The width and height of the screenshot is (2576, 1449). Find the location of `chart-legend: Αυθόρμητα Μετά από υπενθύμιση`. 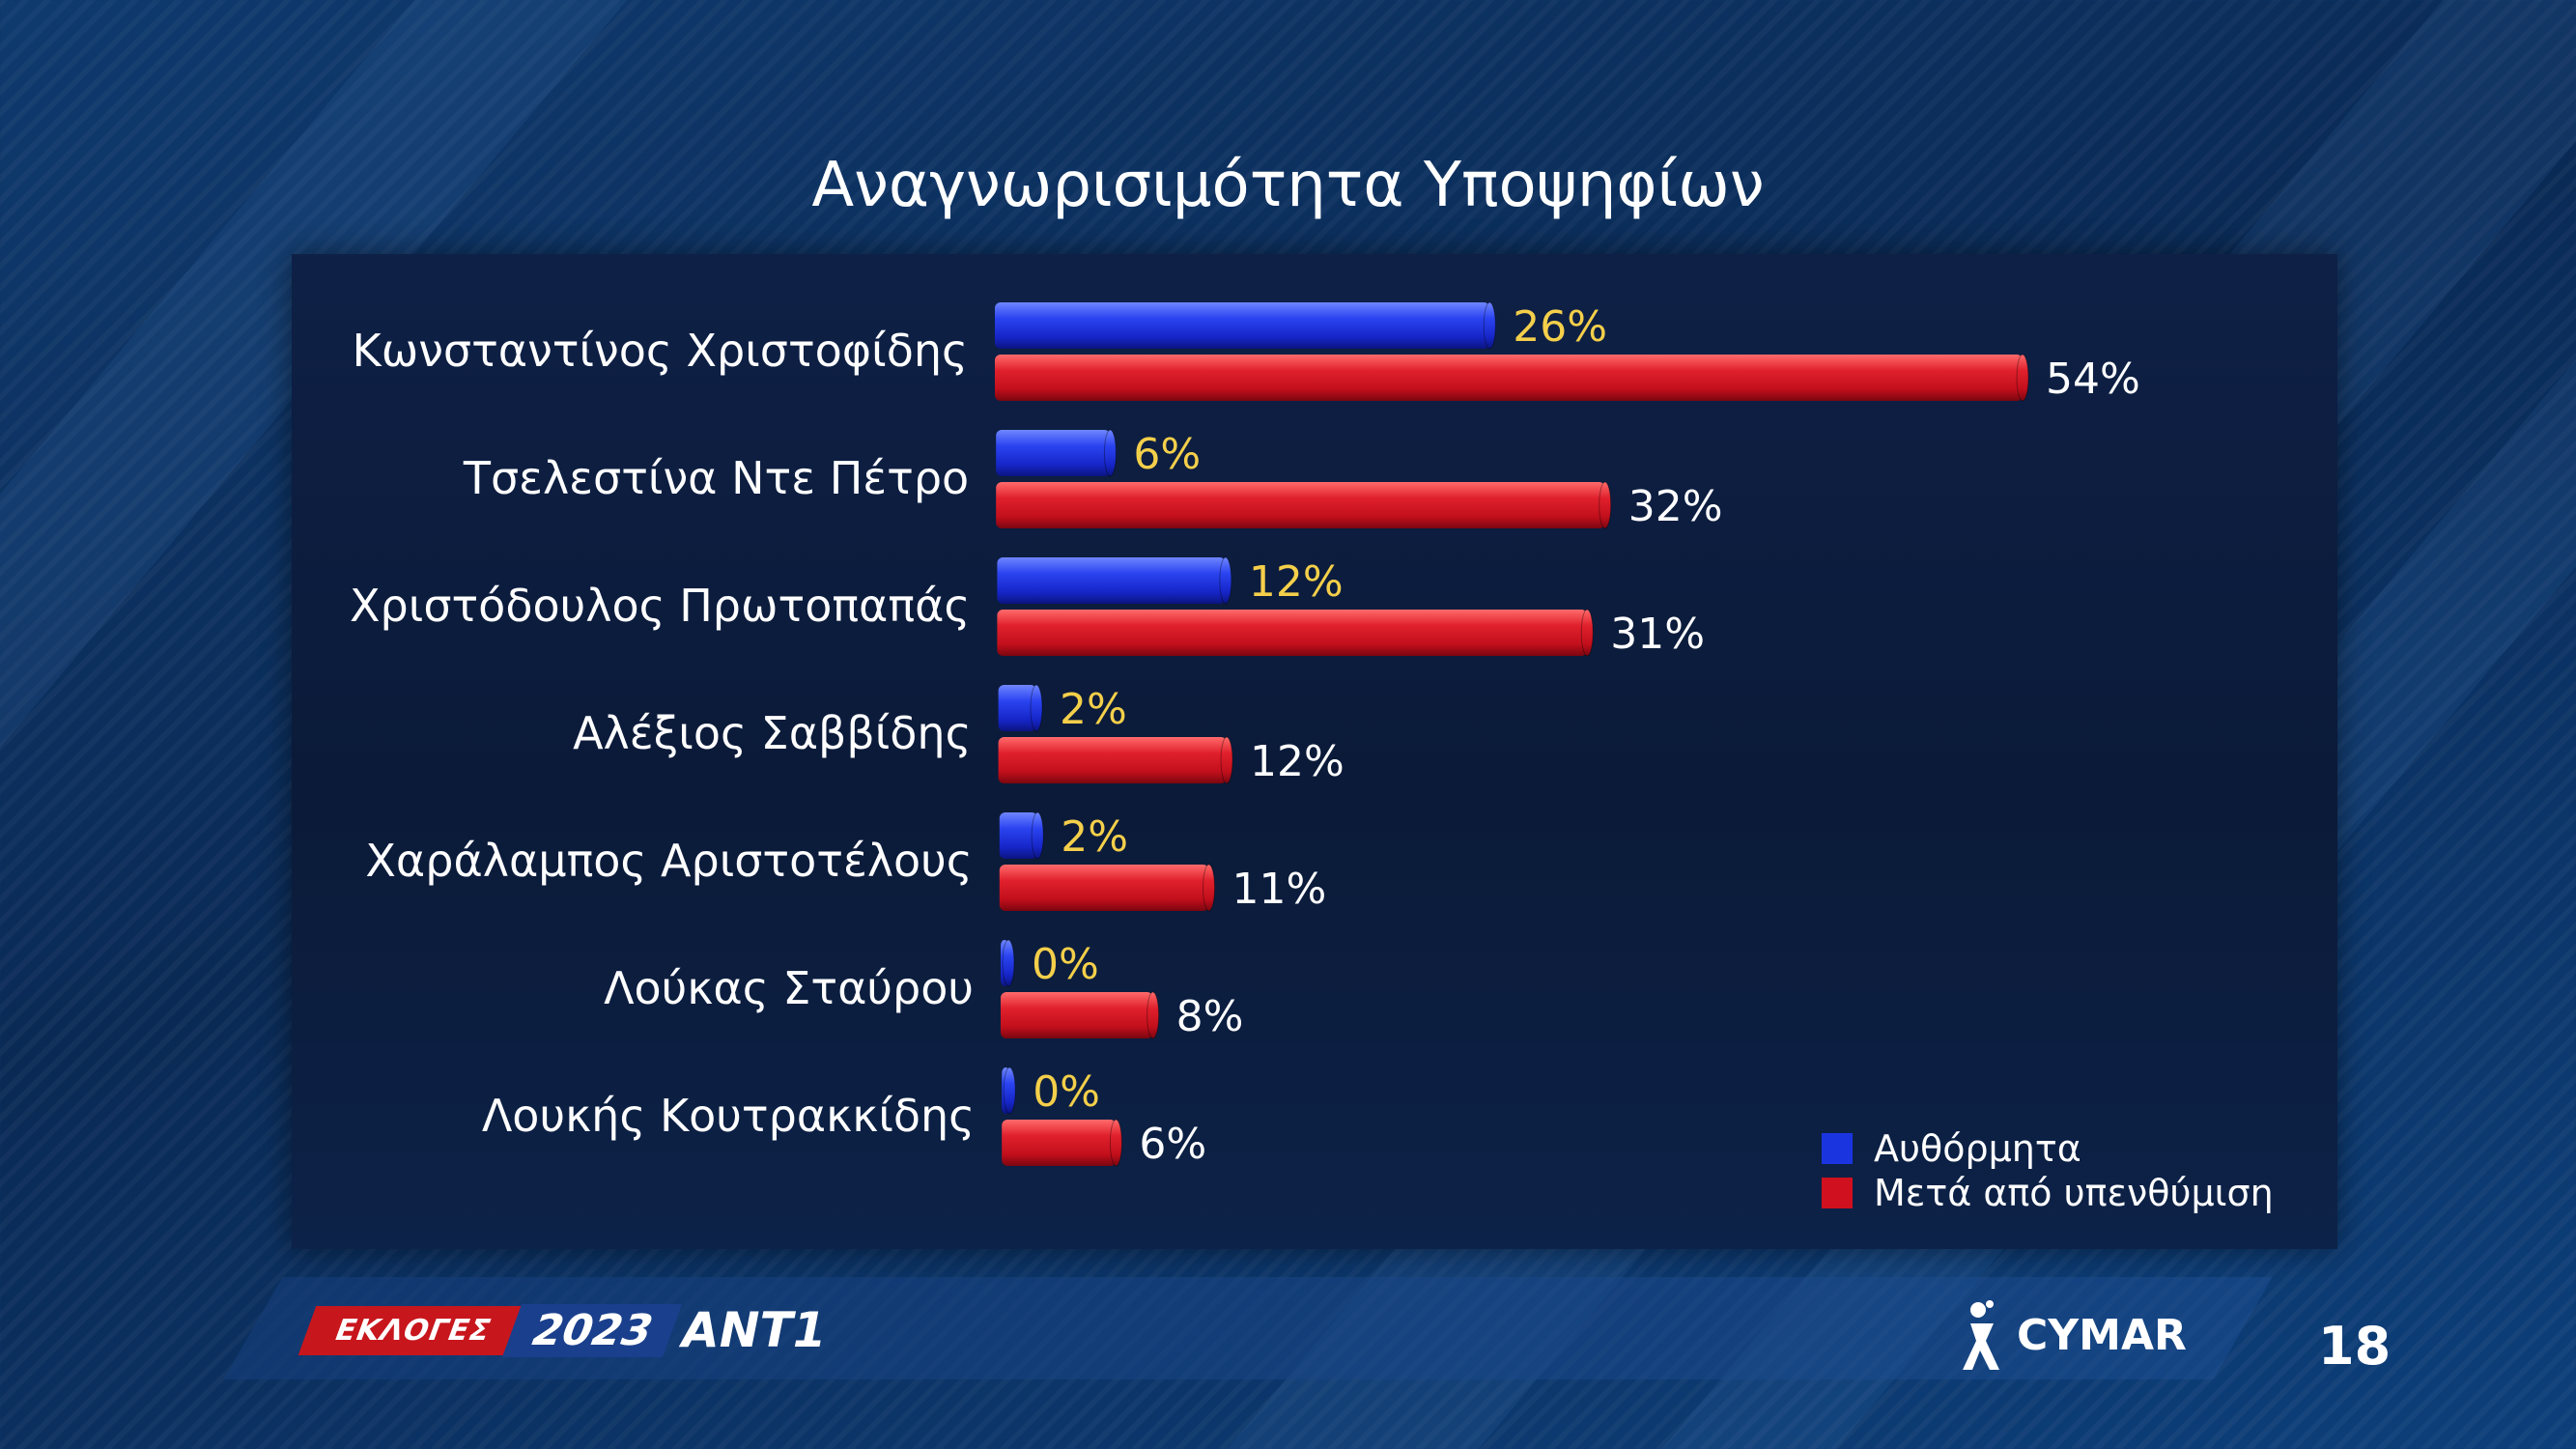

chart-legend: Αυθόρμητα Μετά από υπενθύμιση is located at coordinates (2048, 1170).